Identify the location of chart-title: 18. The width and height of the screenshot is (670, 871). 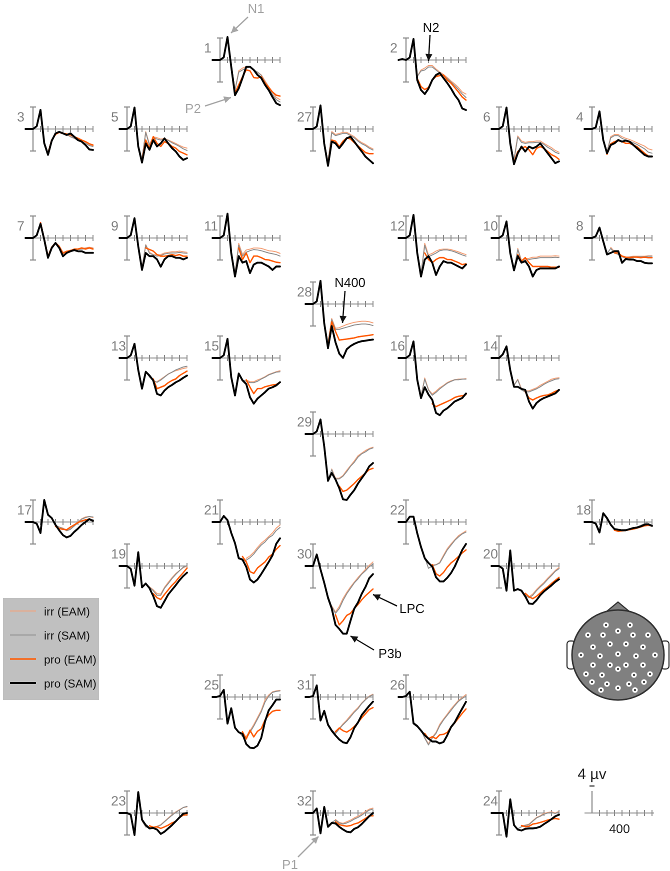
(584, 510).